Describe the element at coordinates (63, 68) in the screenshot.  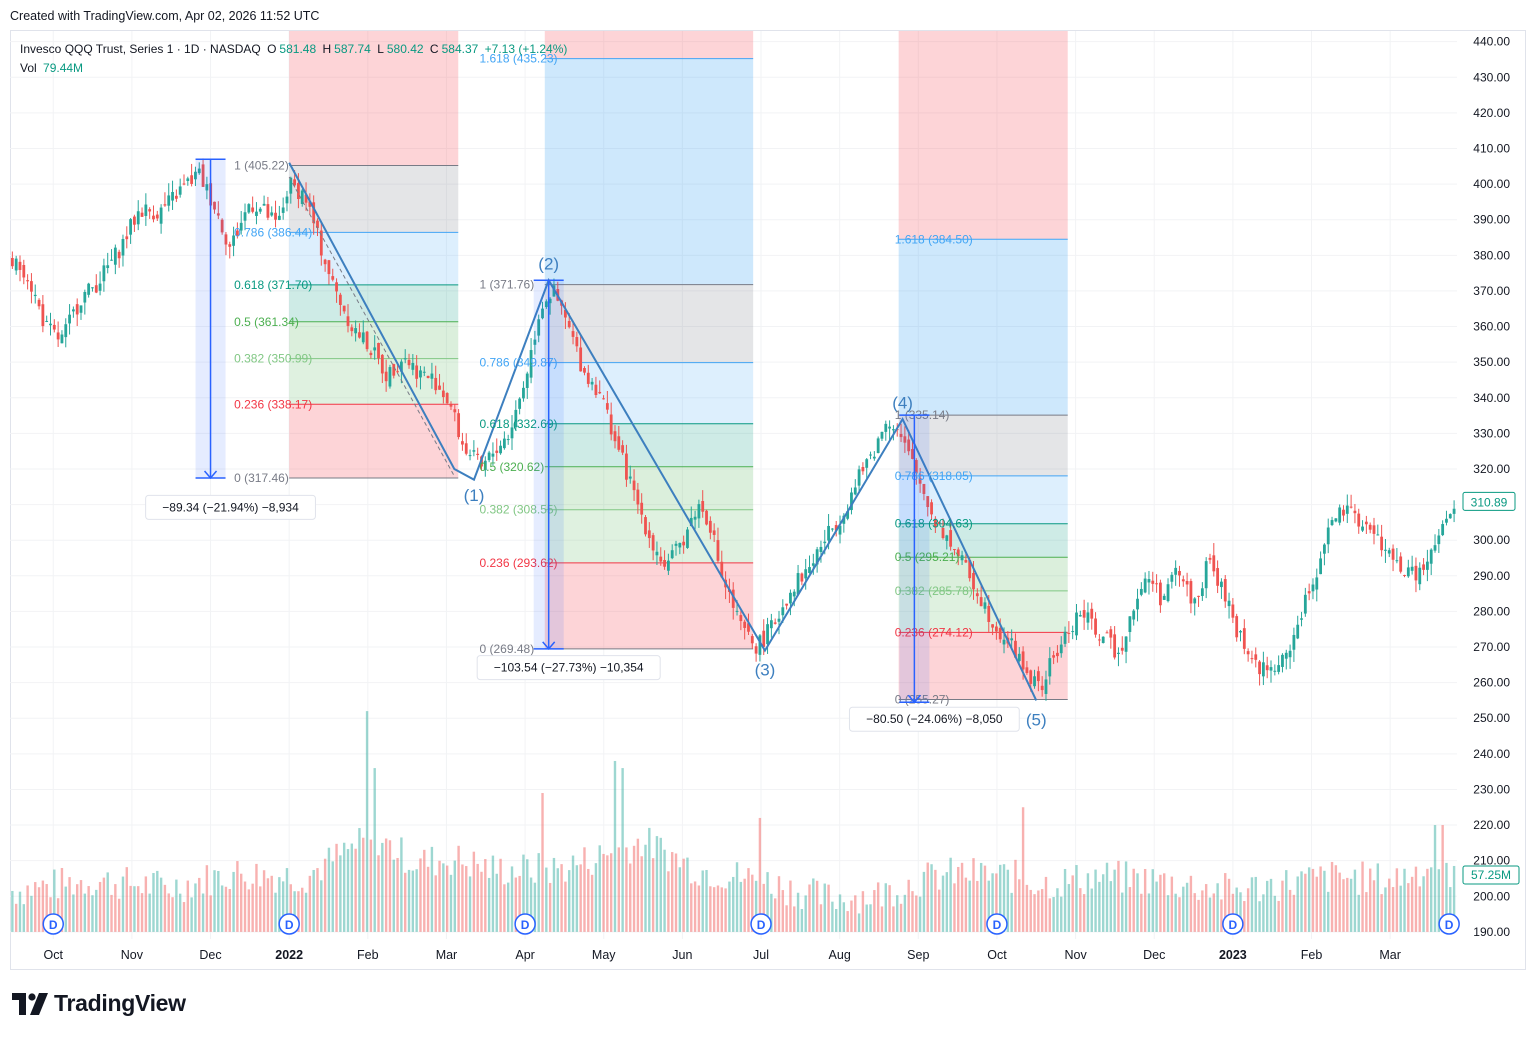
I see `volume-value: 79.44M` at that location.